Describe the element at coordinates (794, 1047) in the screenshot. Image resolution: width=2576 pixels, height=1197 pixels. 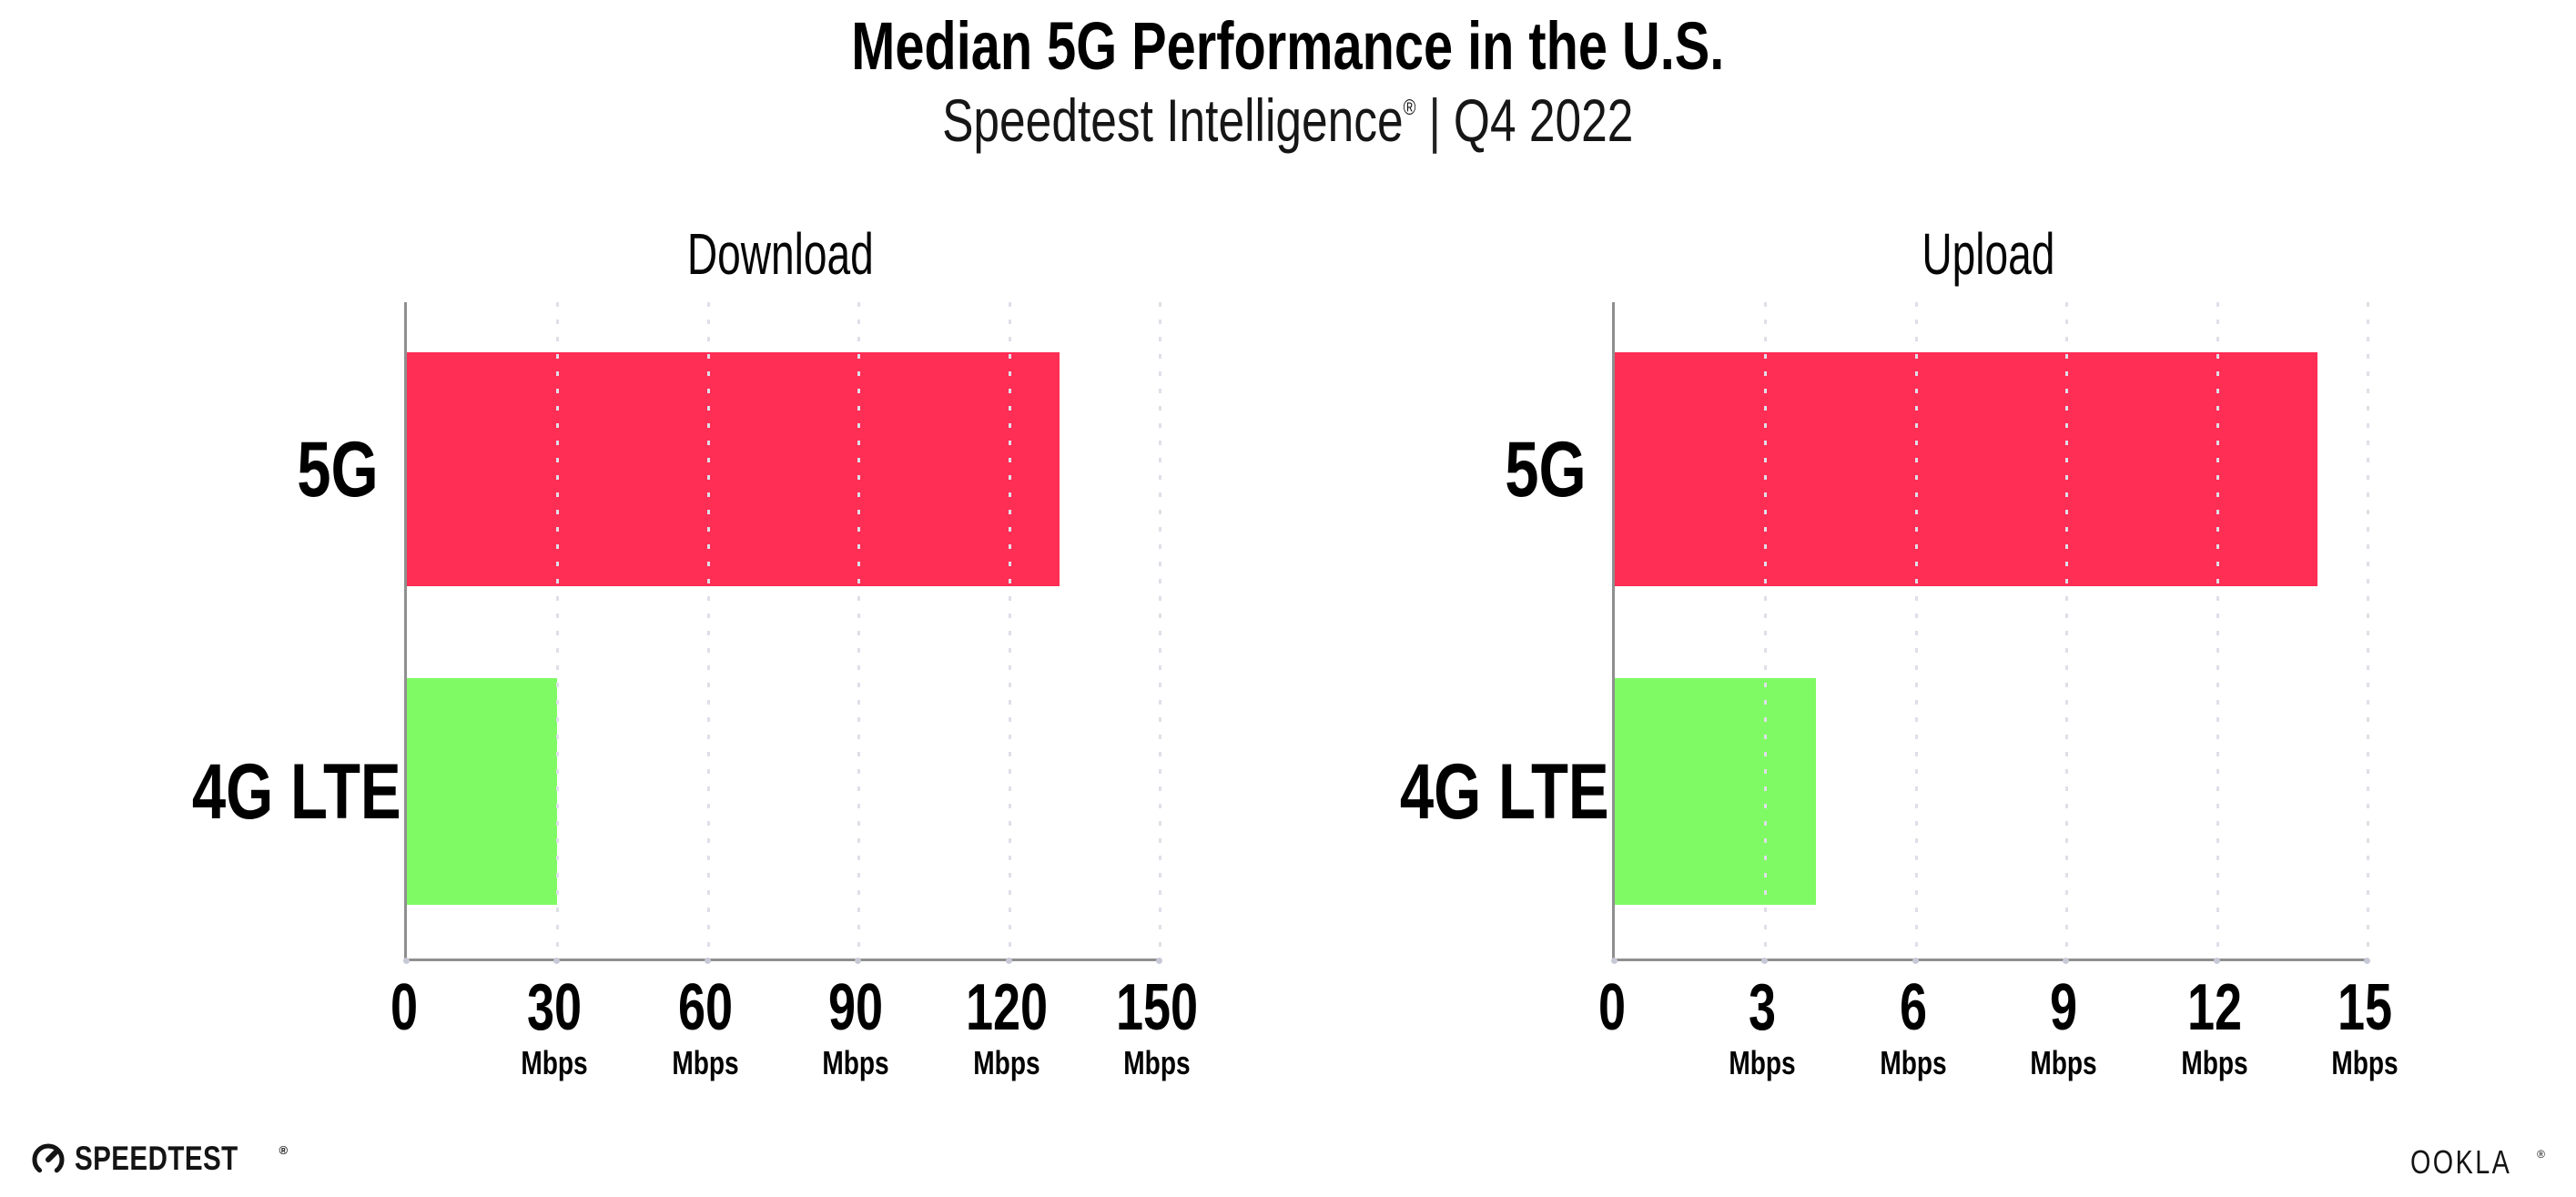
I see `download-x-axis-labels: 0 30 Mbps 60 Mbps 90 Mbps 120 Mbps 150 Mbps` at that location.